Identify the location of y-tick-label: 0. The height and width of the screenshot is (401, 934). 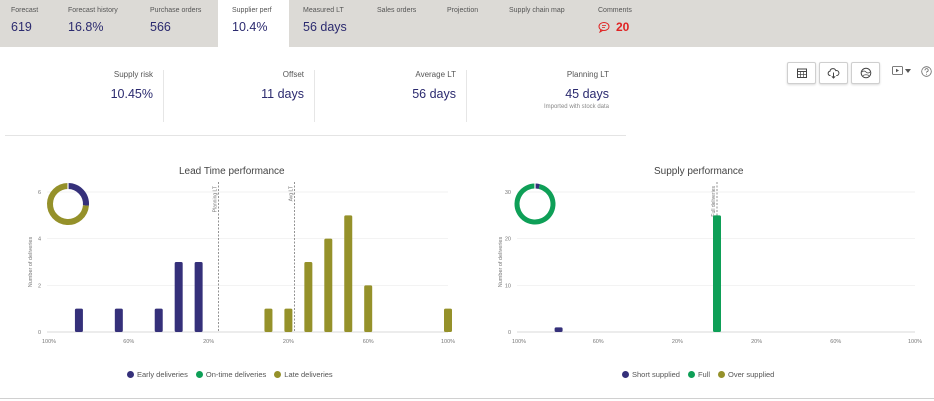
(39, 333).